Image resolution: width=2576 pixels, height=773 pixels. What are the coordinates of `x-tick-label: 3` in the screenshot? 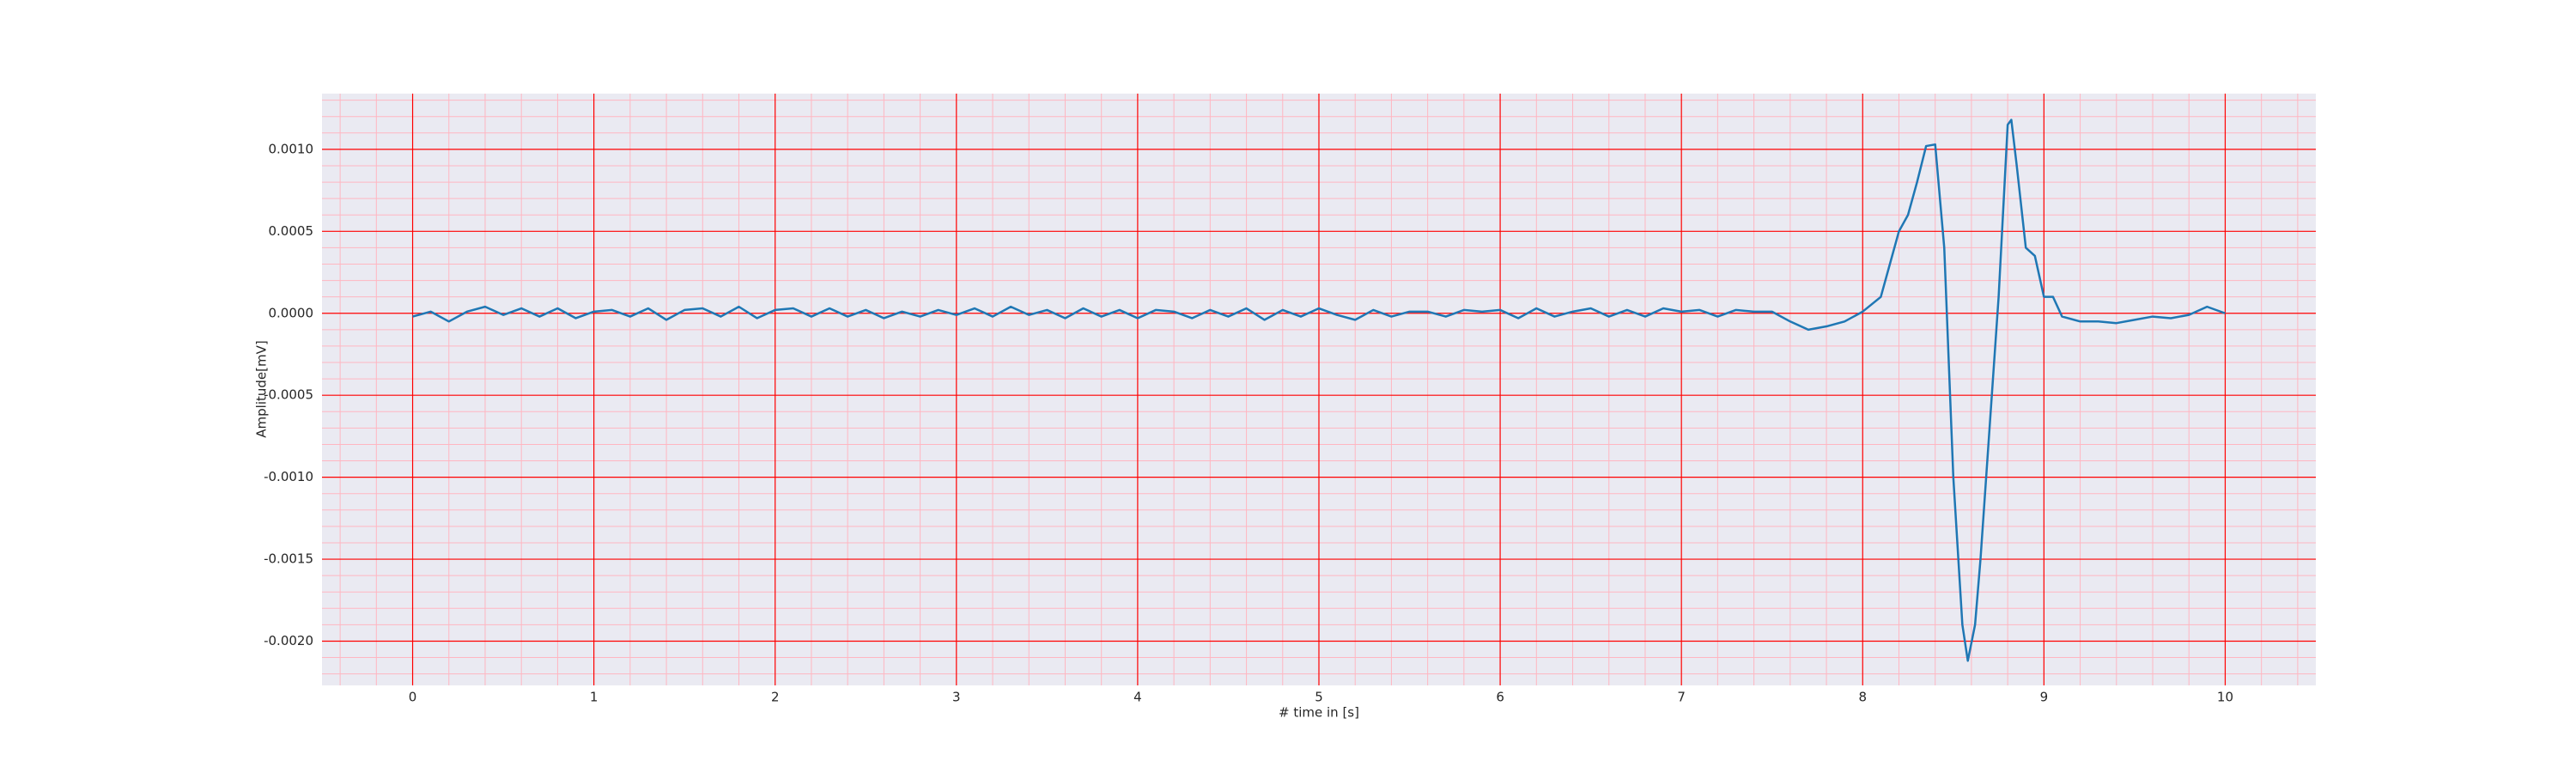 It's located at (957, 697).